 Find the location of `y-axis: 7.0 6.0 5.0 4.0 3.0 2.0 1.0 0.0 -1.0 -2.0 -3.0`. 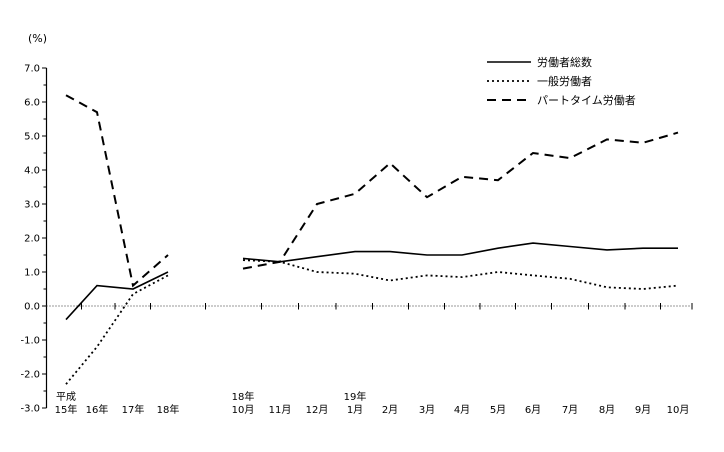

y-axis: 7.0 6.0 5.0 4.0 3.0 2.0 1.0 0.0 -1.0 -2.0 -3.0 is located at coordinates (34, 239).